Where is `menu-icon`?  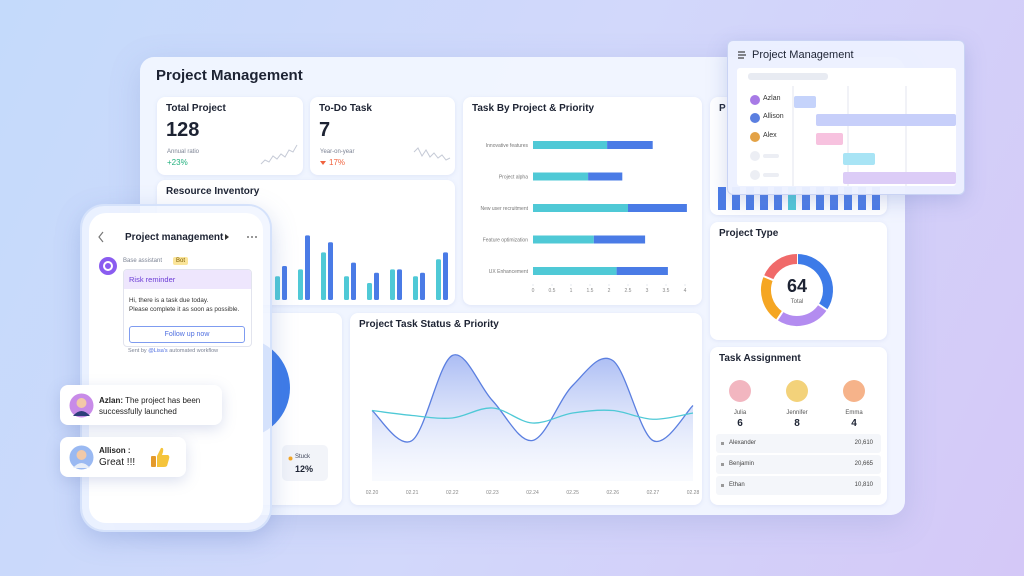 menu-icon is located at coordinates (742, 55).